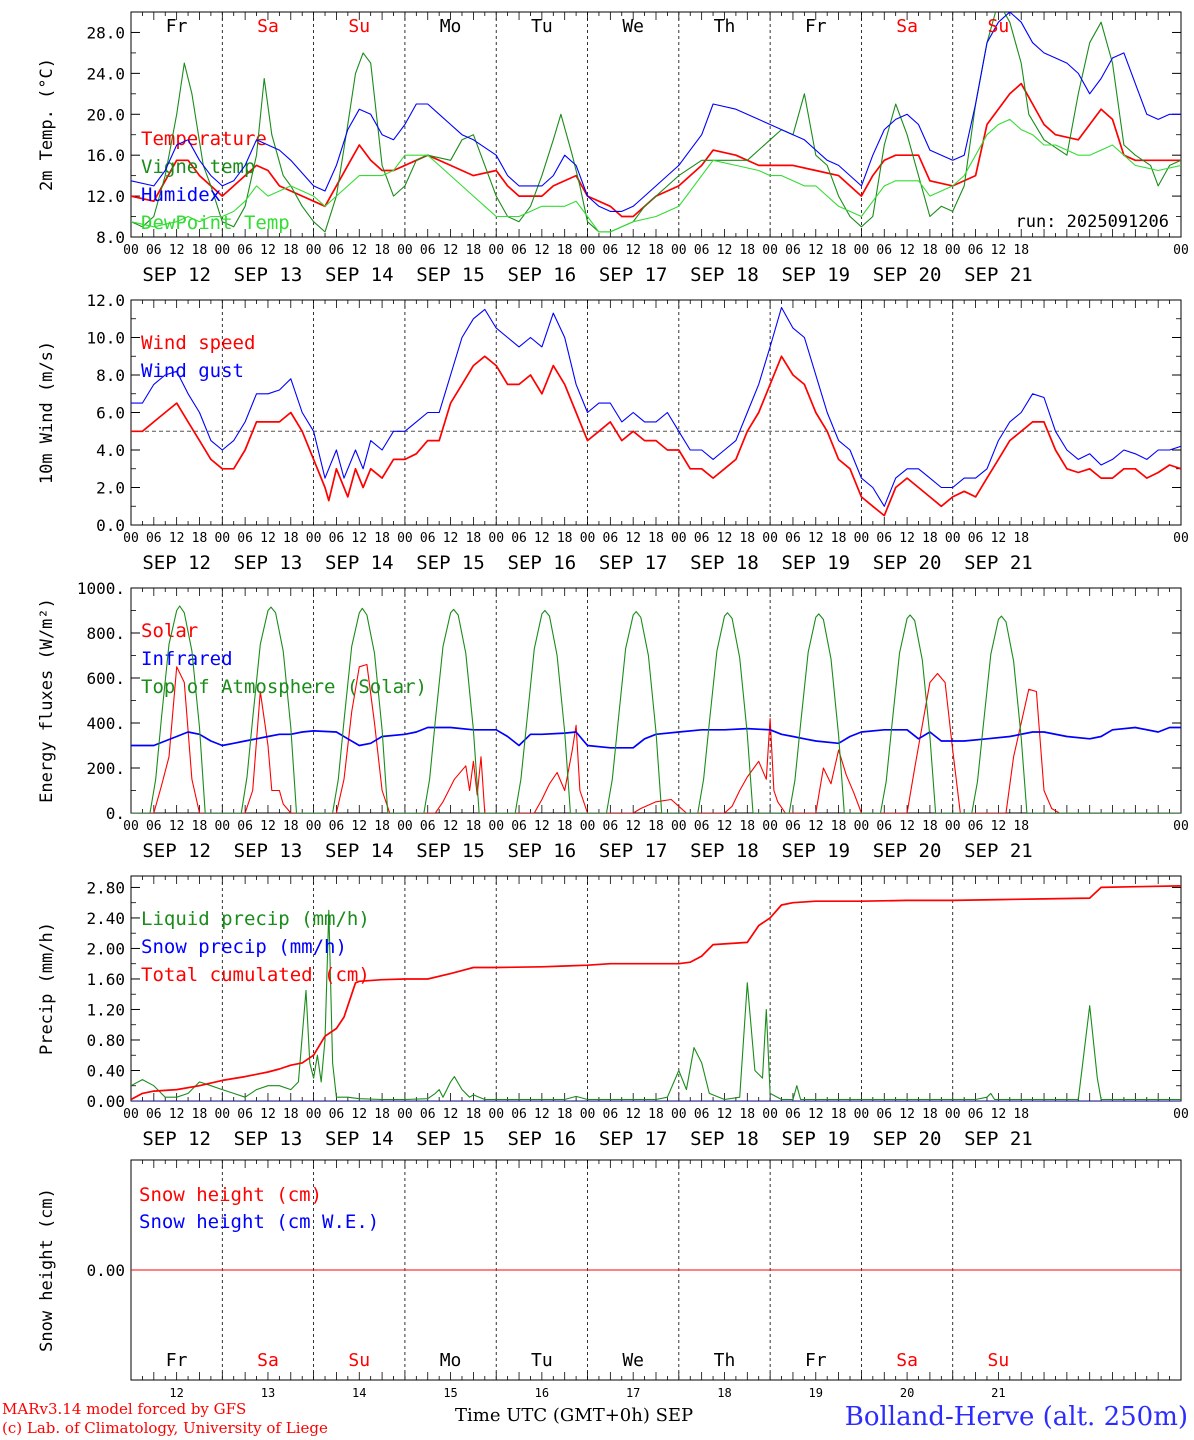 The image size is (1194, 1440). Describe the element at coordinates (907, 275) in the screenshot. I see `date-label: SEP 20` at that location.